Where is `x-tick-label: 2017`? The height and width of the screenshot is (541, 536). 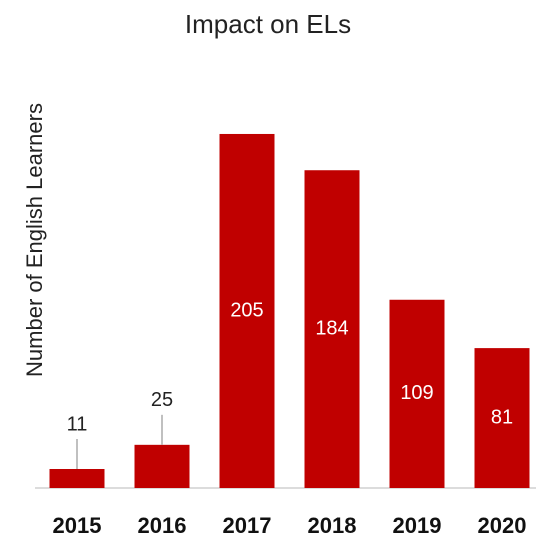
x-tick-label: 2017 is located at coordinates (247, 525).